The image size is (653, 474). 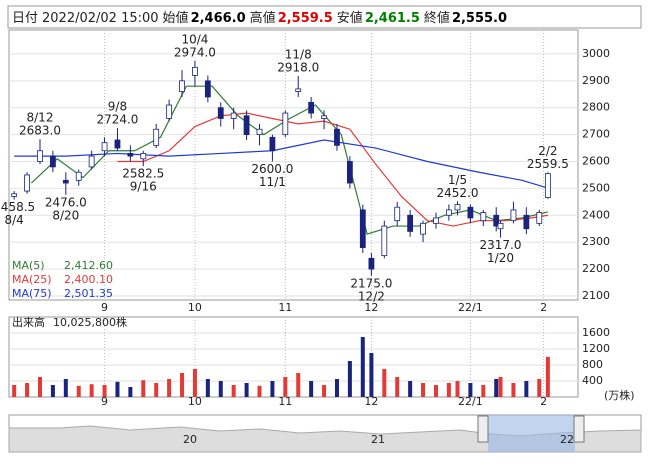 What do you see at coordinates (298, 54) in the screenshot?
I see `annotation: 11/8` at bounding box center [298, 54].